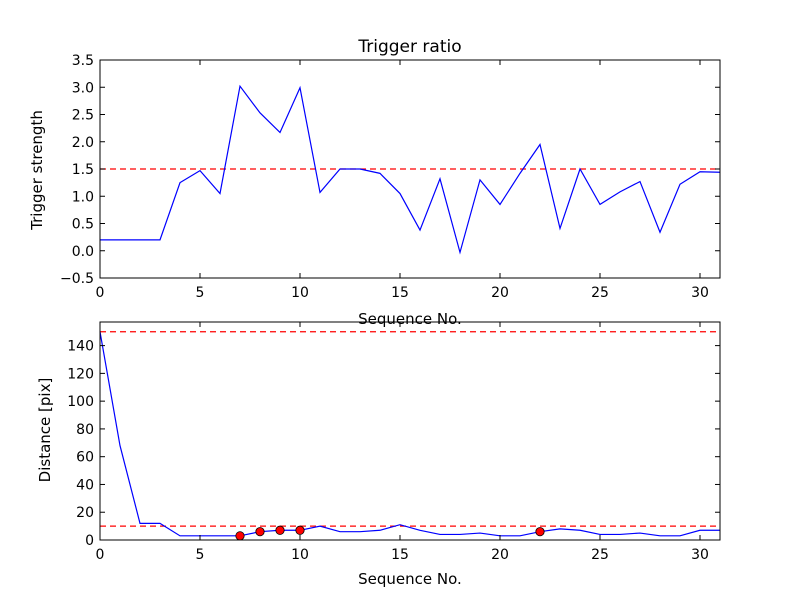 The image size is (800, 605). I want to click on y-tick-label: −0.5, so click(77, 279).